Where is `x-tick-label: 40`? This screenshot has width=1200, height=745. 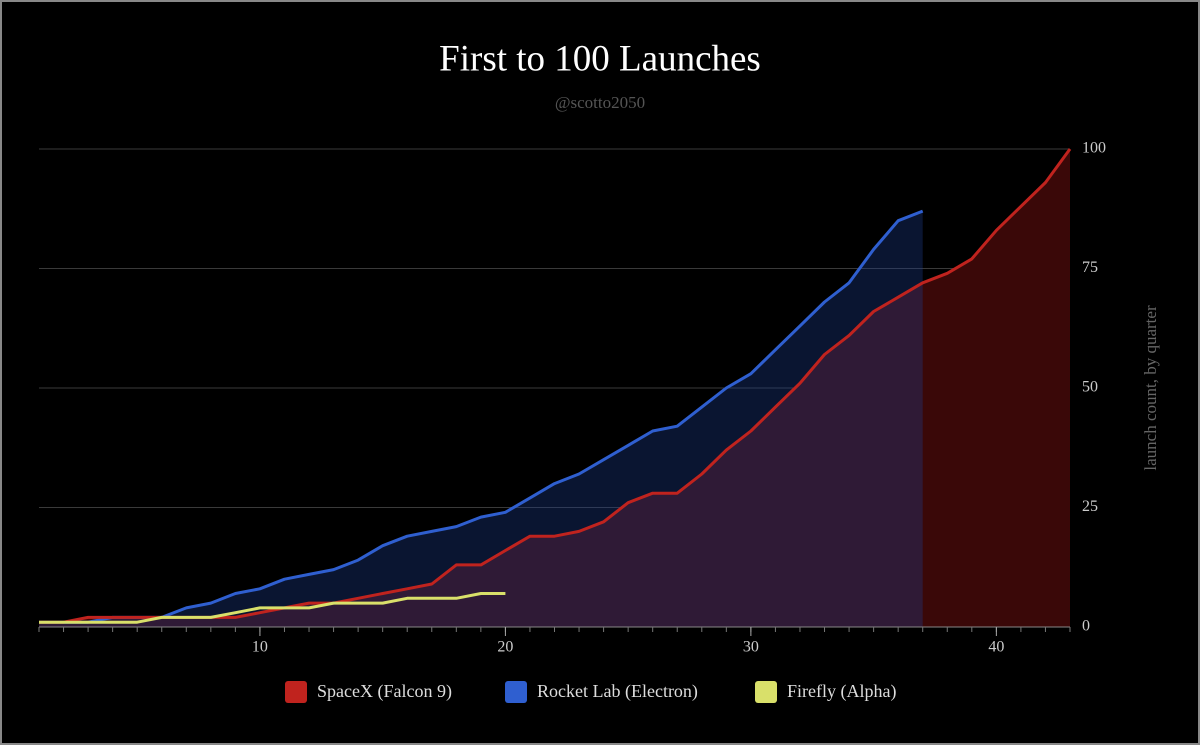
x-tick-label: 40 is located at coordinates (996, 647).